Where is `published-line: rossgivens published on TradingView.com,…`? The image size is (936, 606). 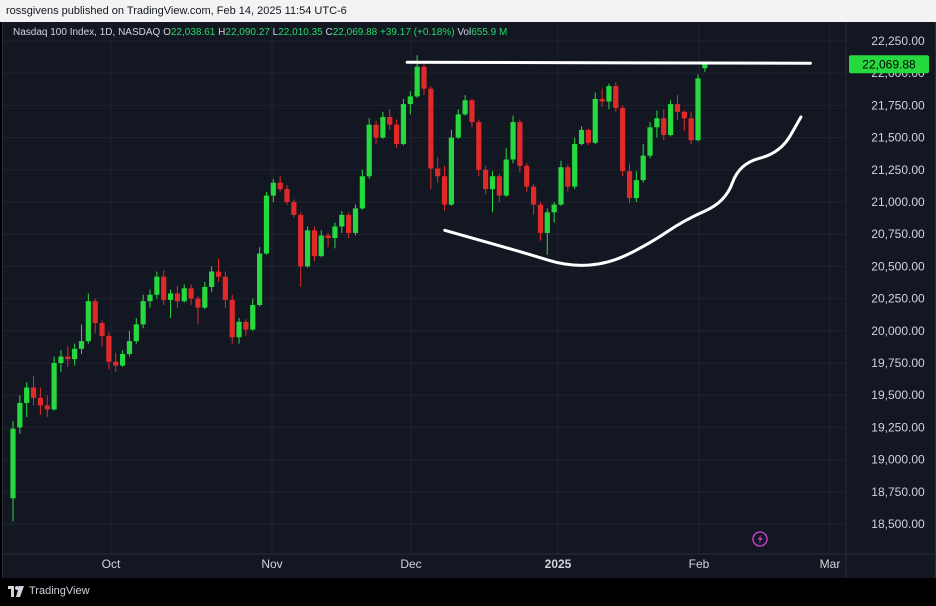
published-line: rossgivens published on TradingView.com,… is located at coordinates (176, 11).